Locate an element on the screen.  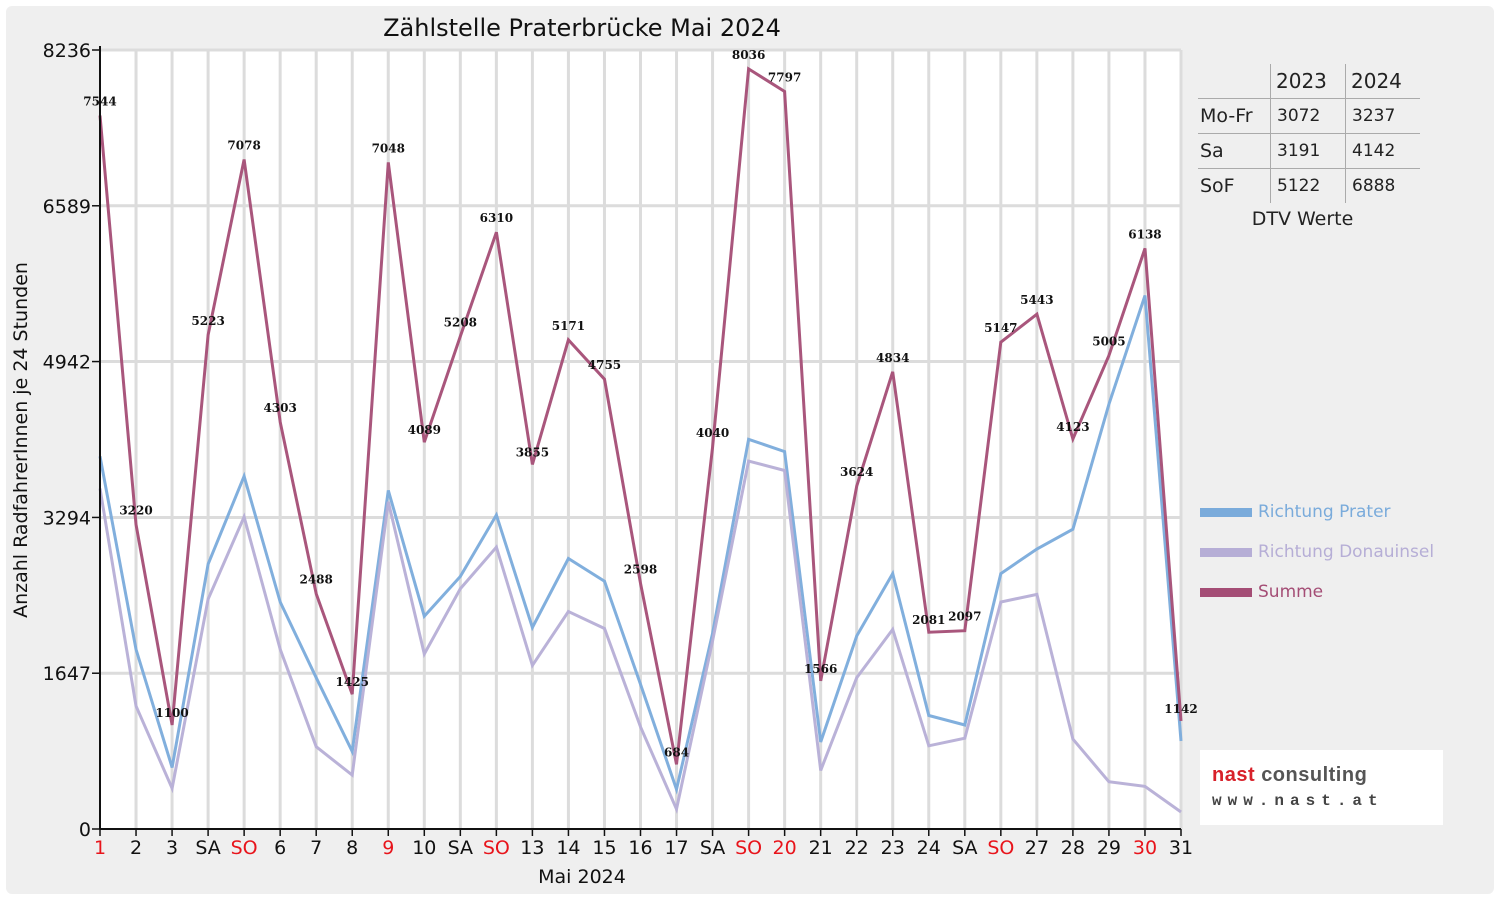
data-label: 5223 is located at coordinates (207, 321).